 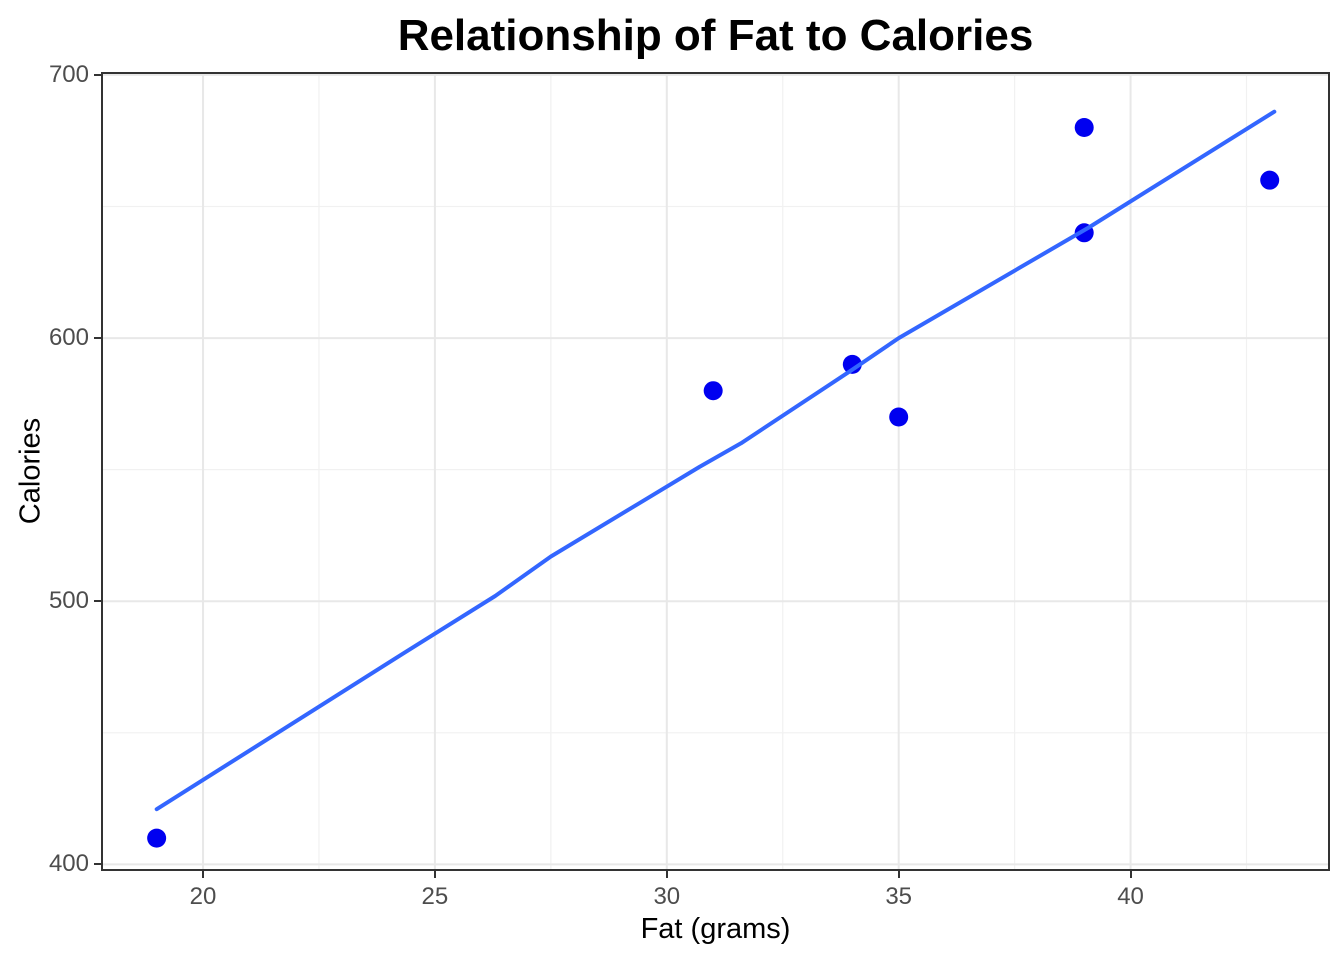 What do you see at coordinates (435, 896) in the screenshot?
I see `x-tick-label: 25` at bounding box center [435, 896].